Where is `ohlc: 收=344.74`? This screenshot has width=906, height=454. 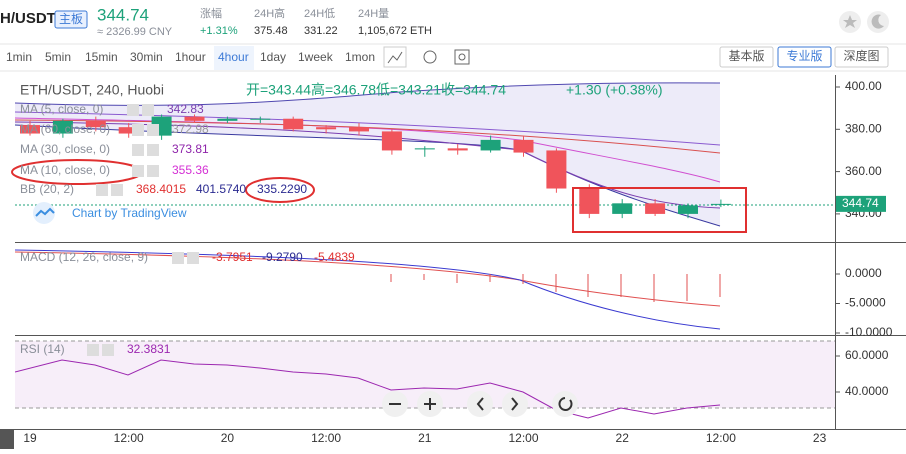
ohlc: 收=344.74 is located at coordinates (473, 90).